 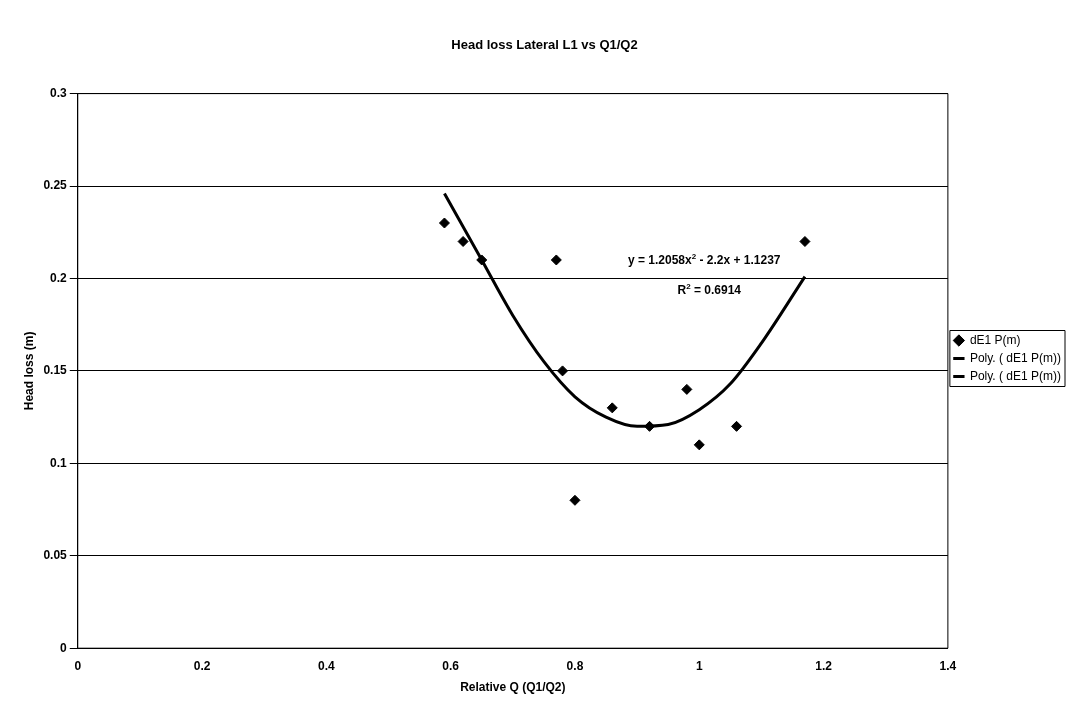 What do you see at coordinates (995, 339) in the screenshot?
I see `legend-label: dE1 P(m)` at bounding box center [995, 339].